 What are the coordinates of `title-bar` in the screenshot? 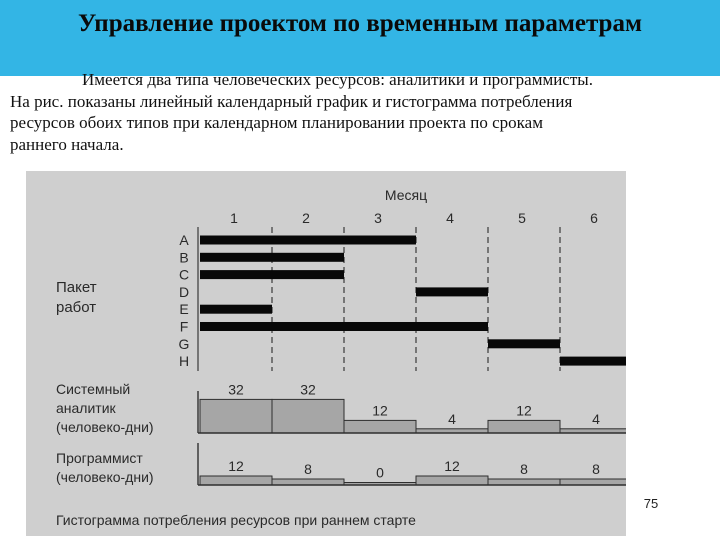 It's located at (360, 38).